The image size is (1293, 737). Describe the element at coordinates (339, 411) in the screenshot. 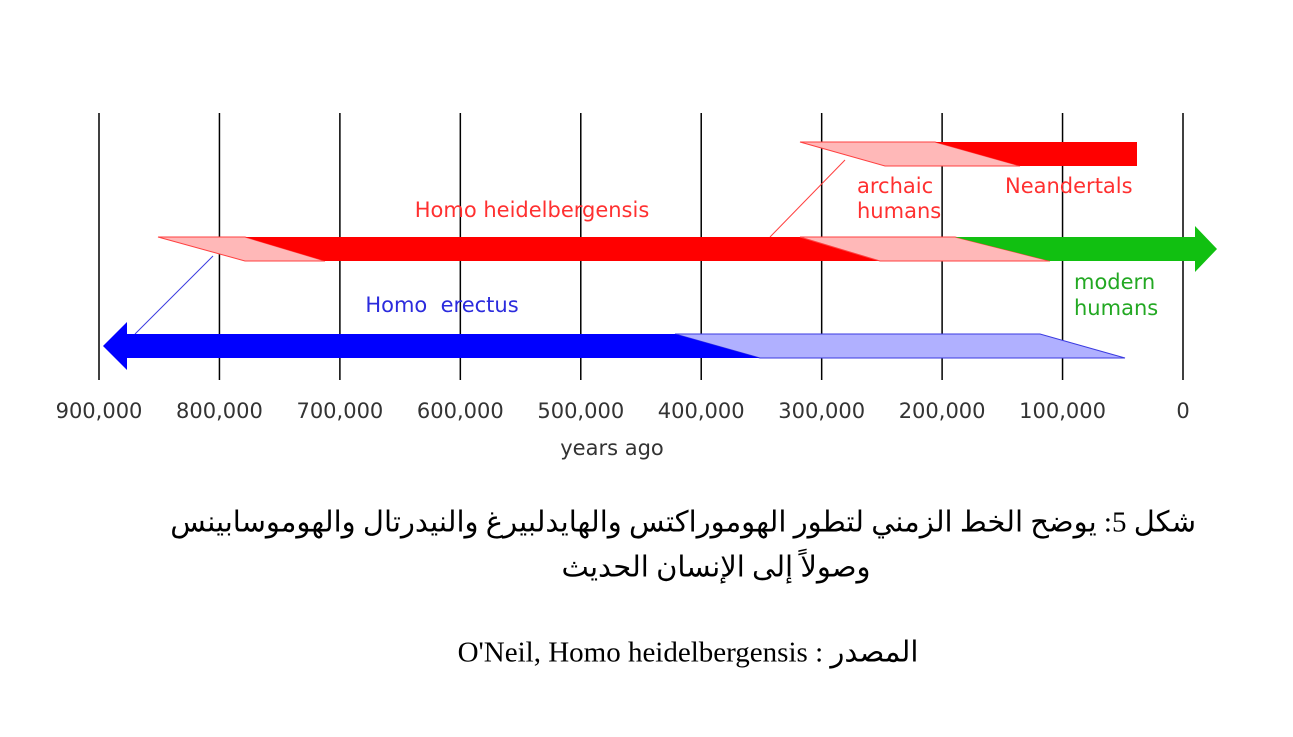

I see `x-tick-label: 700,000` at that location.